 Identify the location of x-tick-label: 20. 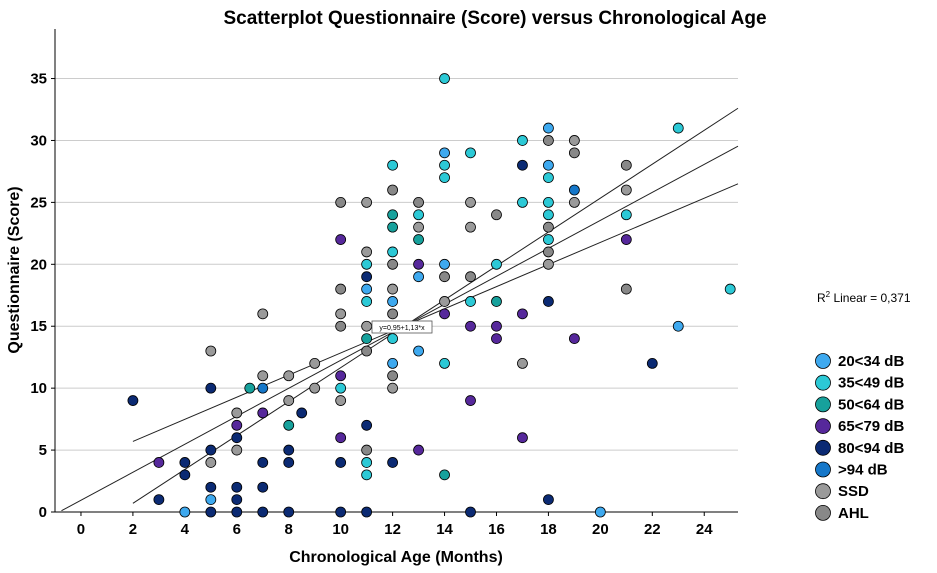
(600, 529).